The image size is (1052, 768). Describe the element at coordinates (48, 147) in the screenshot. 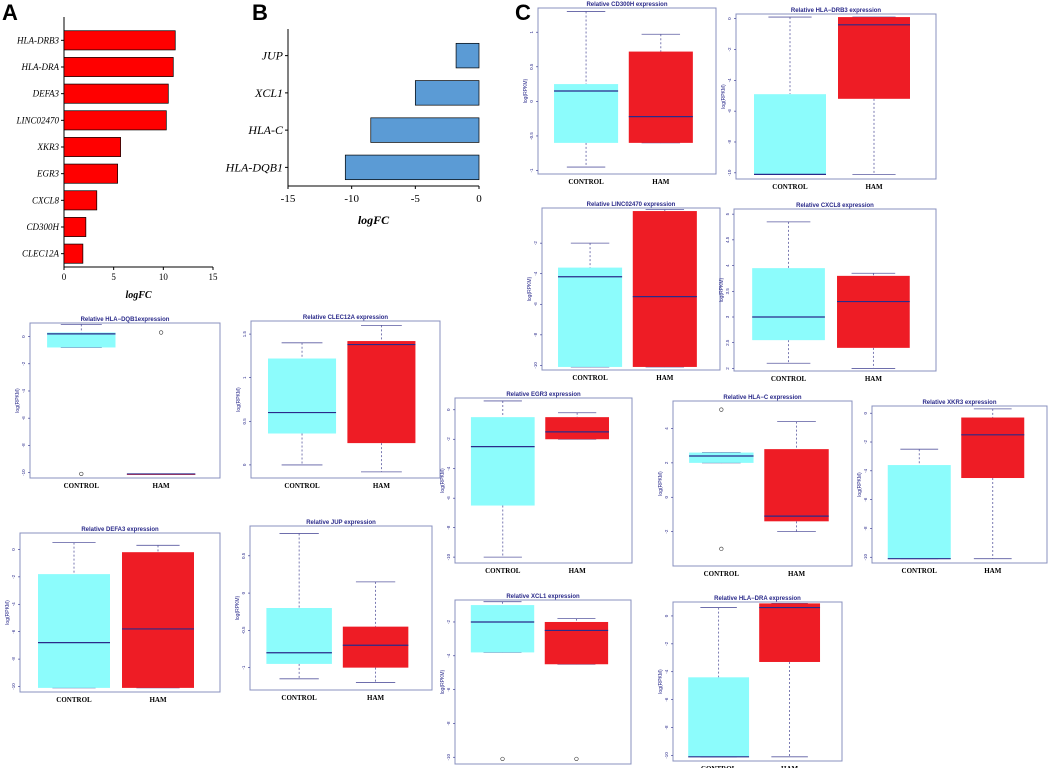

I see `tick-label: XKR3` at that location.